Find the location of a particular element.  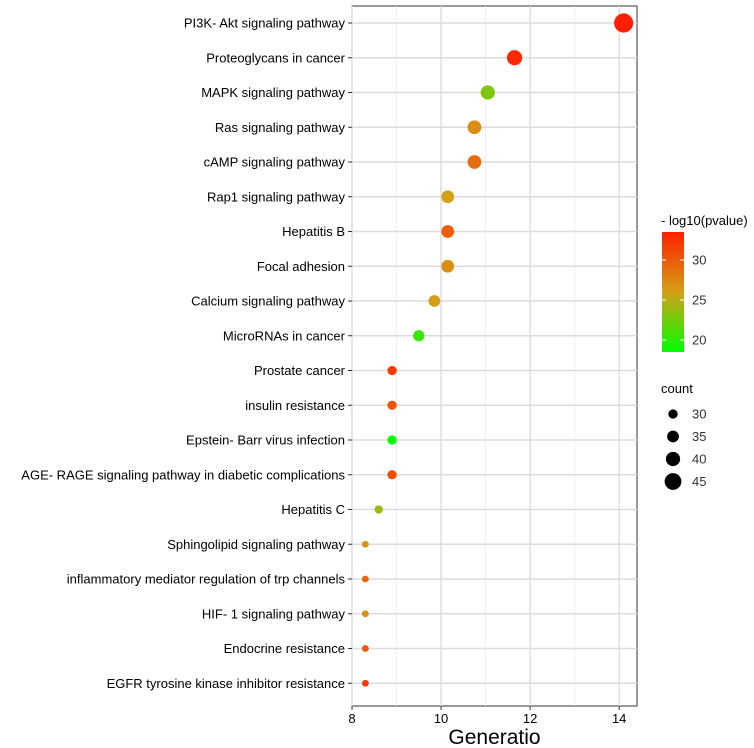

y-tick-label: Rap1 signaling pathway is located at coordinates (276, 196).